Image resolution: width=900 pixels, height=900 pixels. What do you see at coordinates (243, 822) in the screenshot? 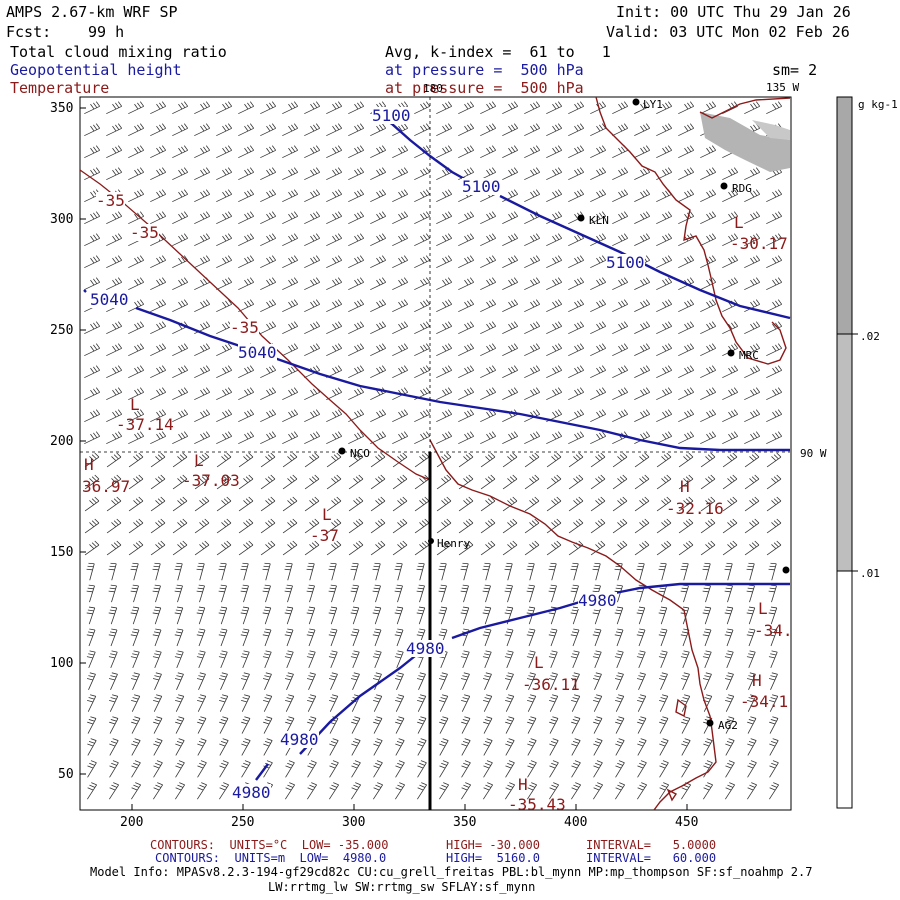
I see `x-tick: 250` at bounding box center [243, 822].